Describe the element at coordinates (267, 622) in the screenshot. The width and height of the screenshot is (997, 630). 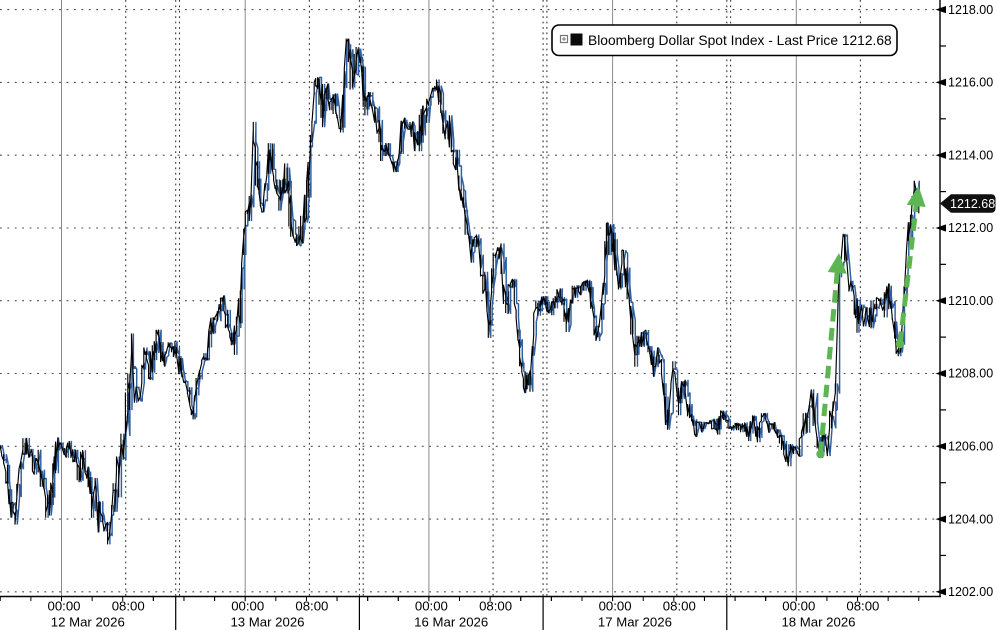
I see `svg-text: 13 Mar 2026` at that location.